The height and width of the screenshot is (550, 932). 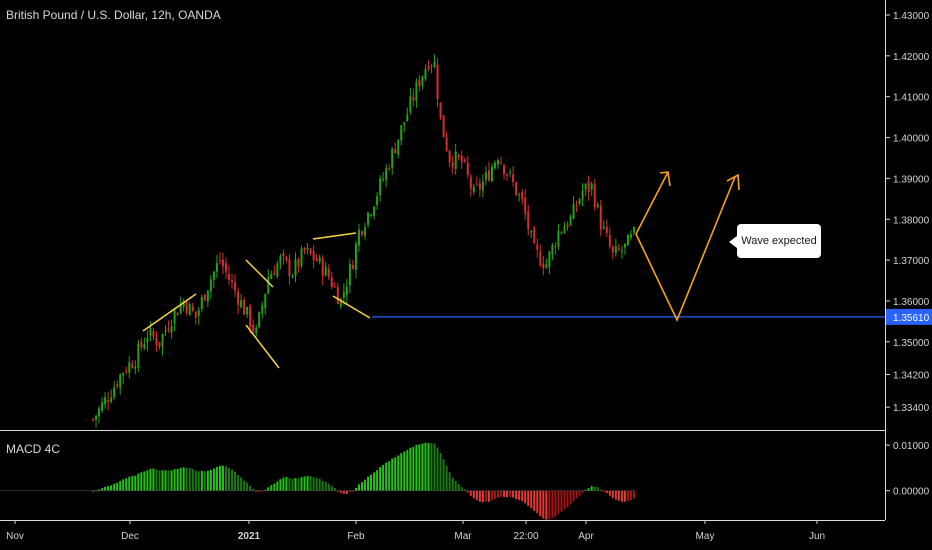 What do you see at coordinates (525, 536) in the screenshot?
I see `time-tick-label: 22:00` at bounding box center [525, 536].